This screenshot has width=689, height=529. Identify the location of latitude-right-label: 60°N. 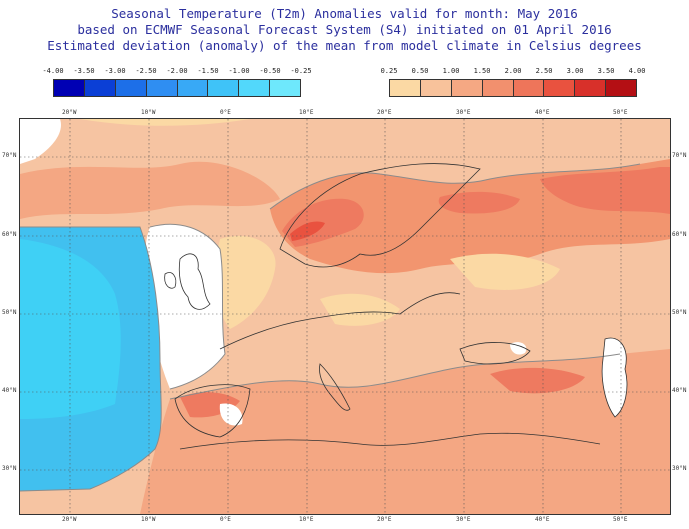
(679, 234).